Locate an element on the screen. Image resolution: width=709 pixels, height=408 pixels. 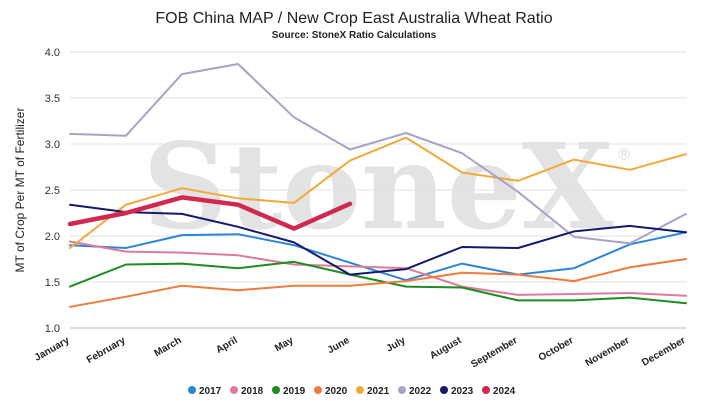
y-axis-label: MT of Crop Per MT of Fertilizer is located at coordinates (20, 190).